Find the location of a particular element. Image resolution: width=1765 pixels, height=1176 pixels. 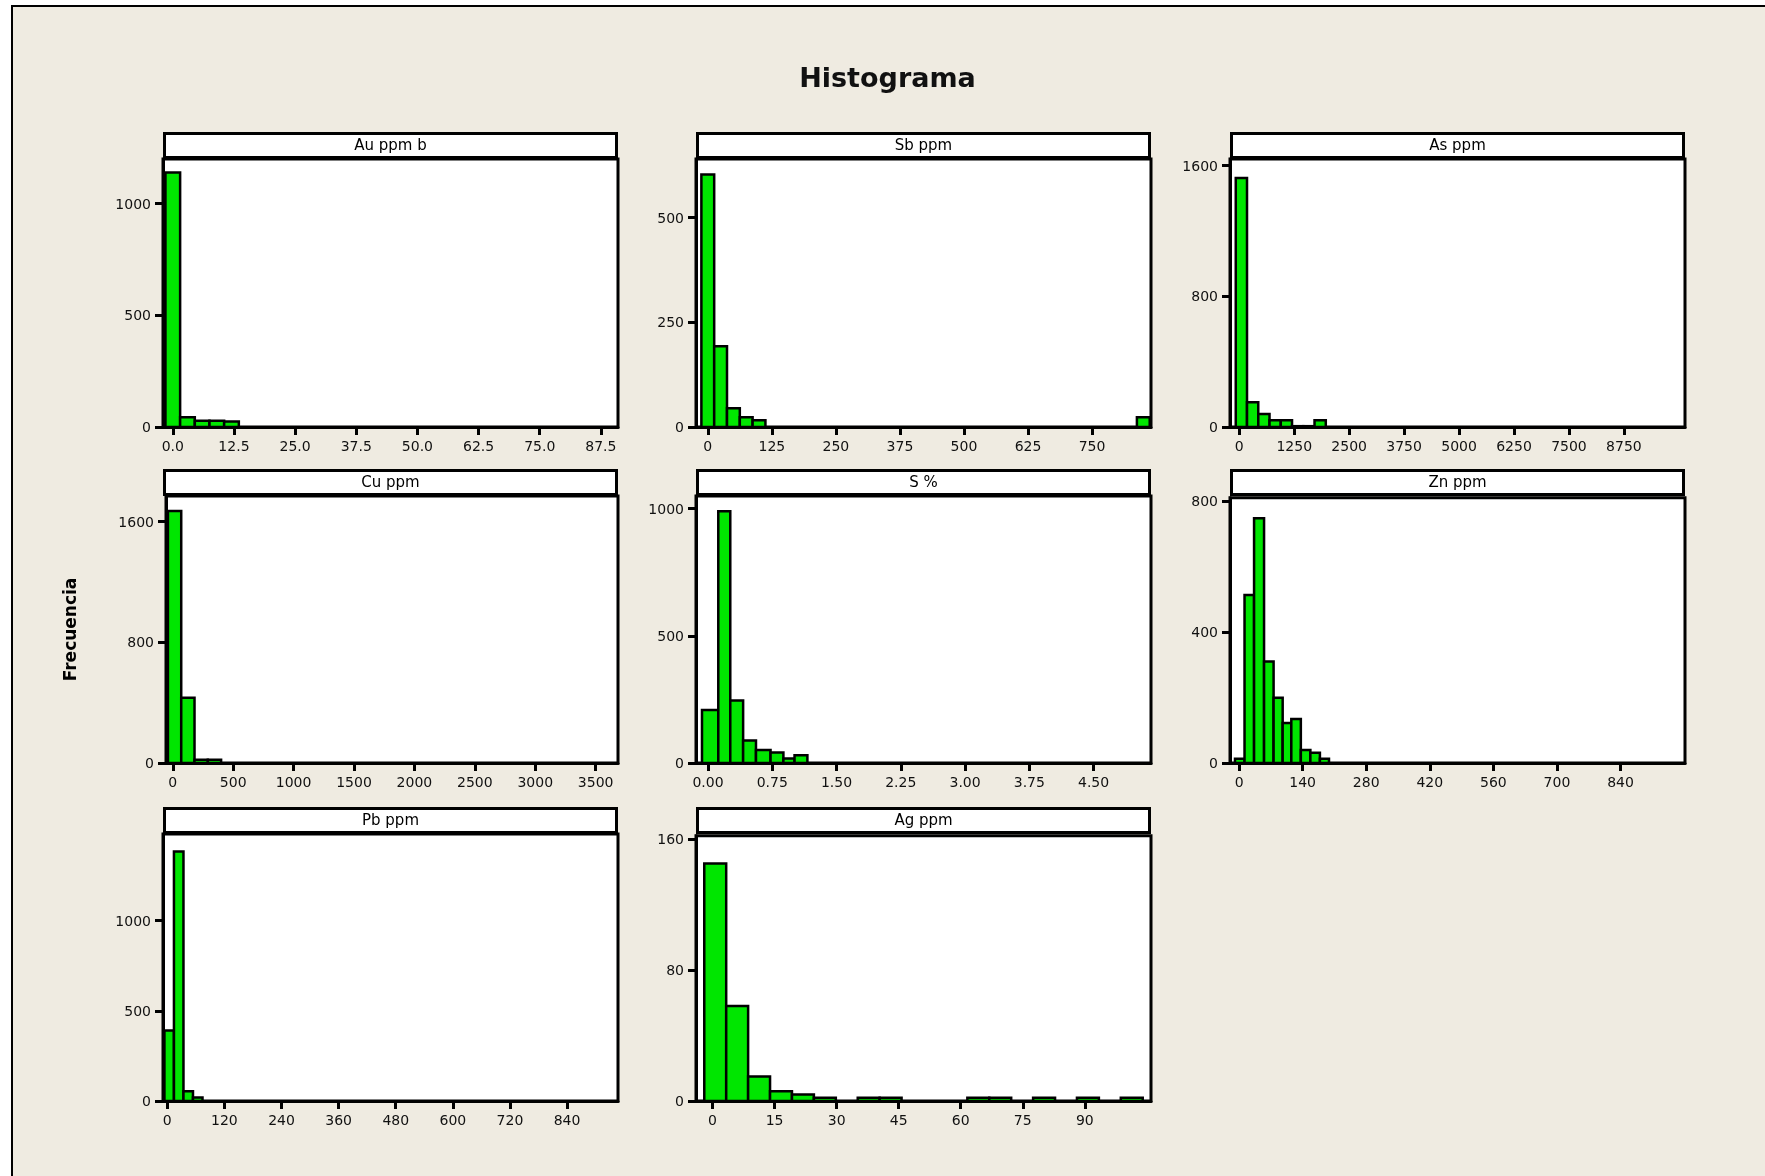

chart-title: Cu ppm is located at coordinates (390, 482).